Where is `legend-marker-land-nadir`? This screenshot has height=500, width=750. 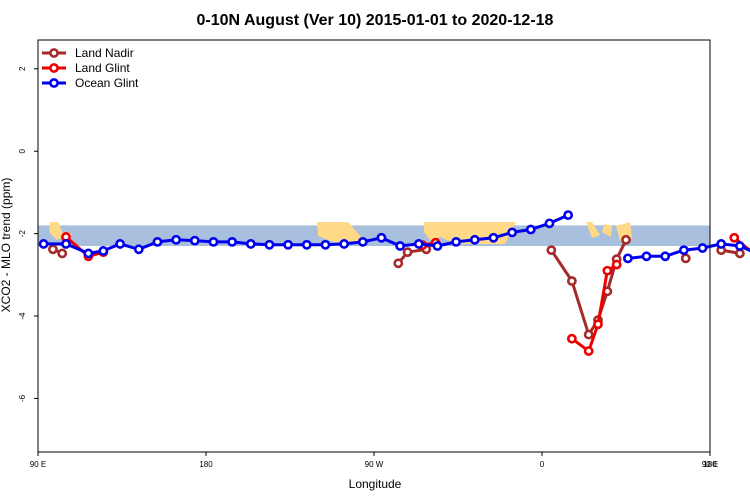
legend-marker-land-nadir is located at coordinates (54, 53).